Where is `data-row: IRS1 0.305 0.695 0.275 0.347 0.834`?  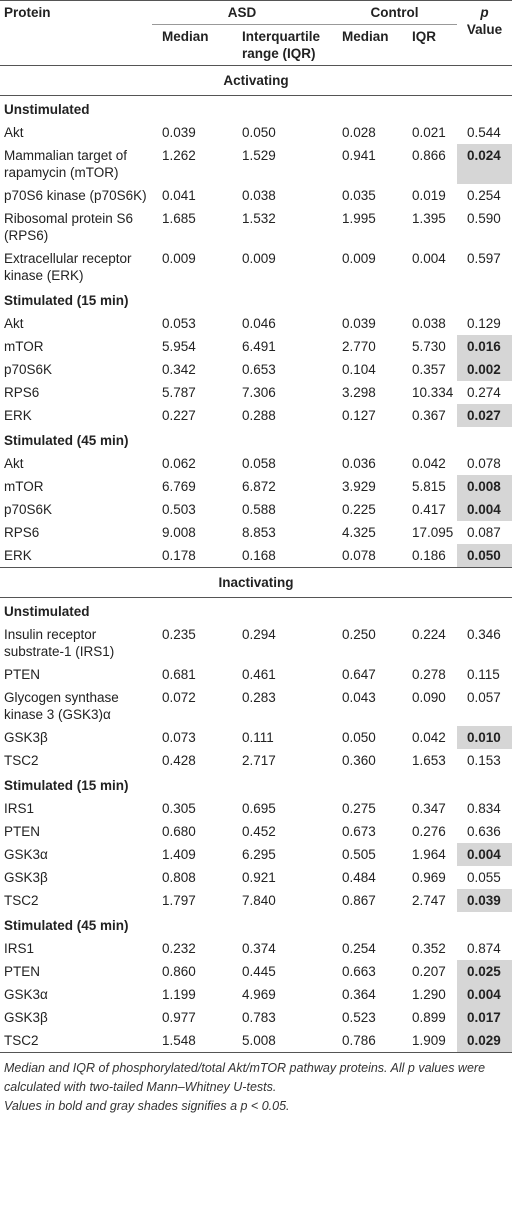 data-row: IRS1 0.305 0.695 0.275 0.347 0.834 is located at coordinates (256, 808).